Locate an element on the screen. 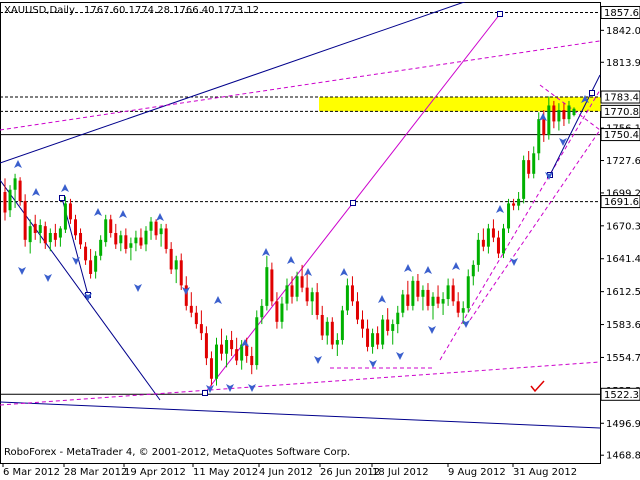 This screenshot has width=640, height=480. price-label: 1857.67 is located at coordinates (622, 13).